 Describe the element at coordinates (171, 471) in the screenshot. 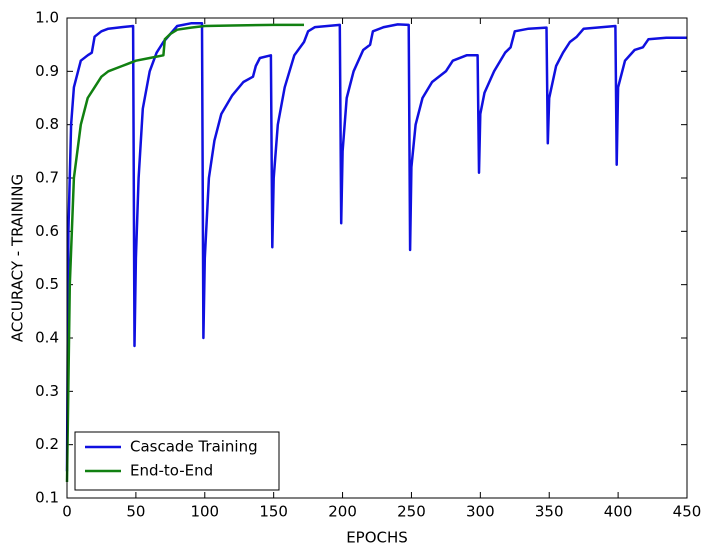

I see `legend-label: End-to-End` at that location.